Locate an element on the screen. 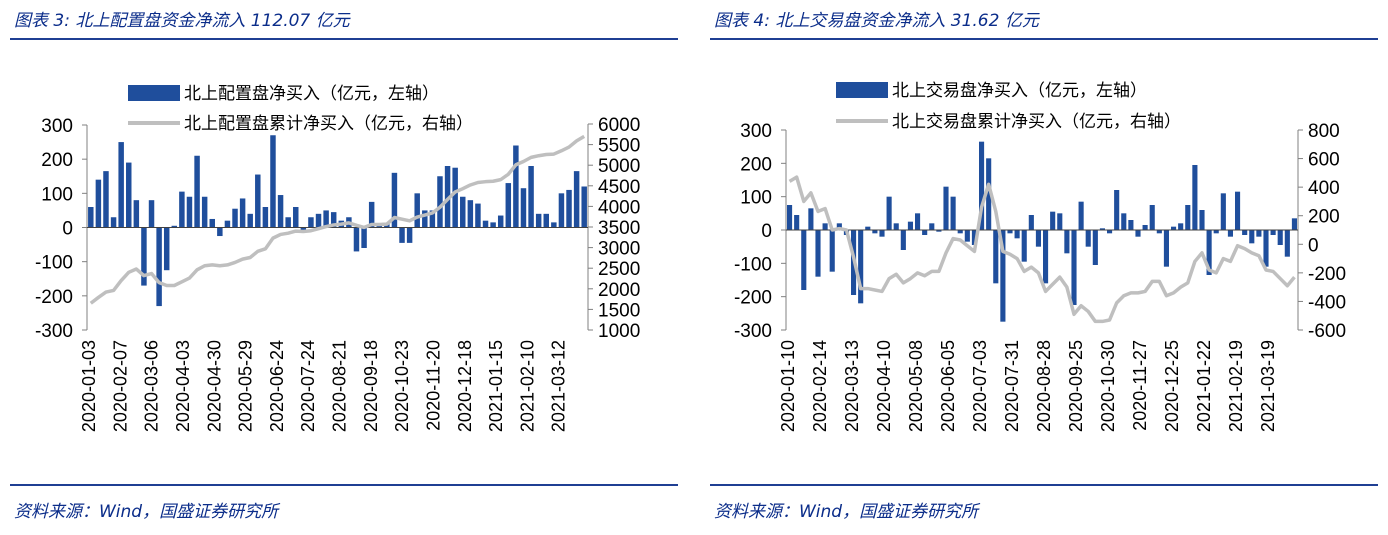 This screenshot has height=535, width=1388. legend-line-label: 北上交易盘累计净买入（亿元，右轴） is located at coordinates (1036, 121).